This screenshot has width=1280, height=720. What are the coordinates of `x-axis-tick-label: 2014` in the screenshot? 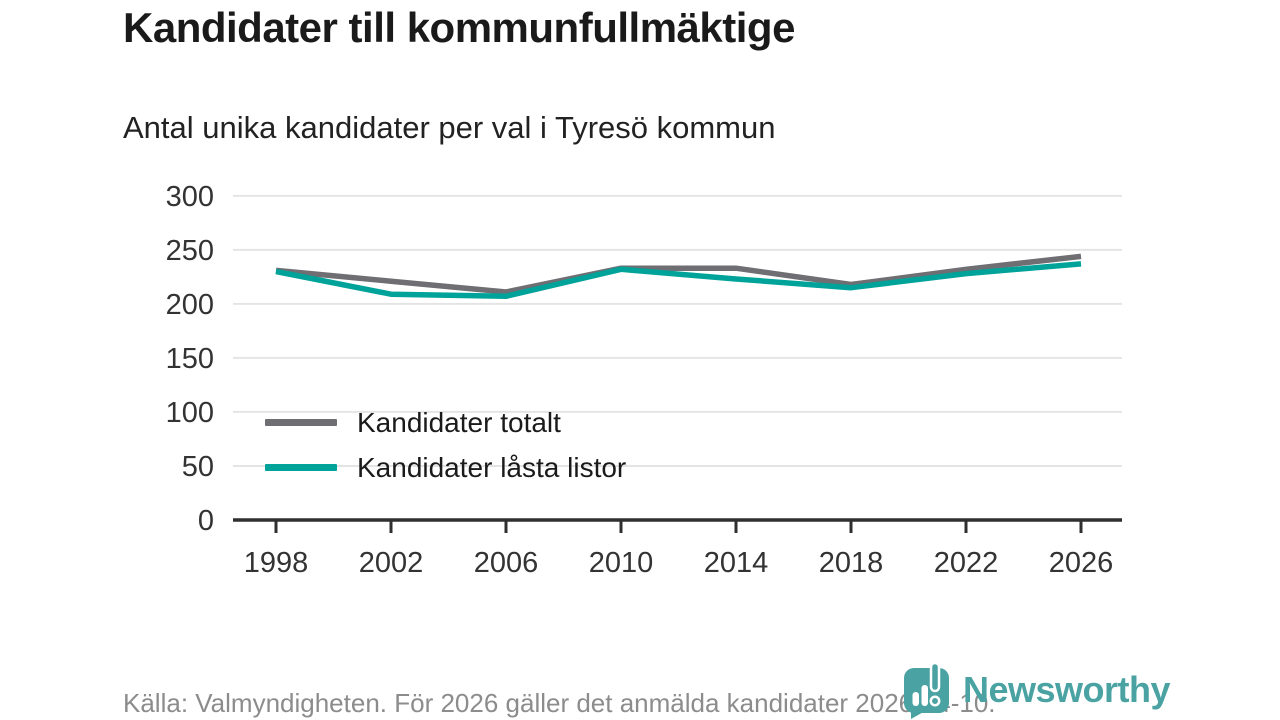 It's located at (736, 563).